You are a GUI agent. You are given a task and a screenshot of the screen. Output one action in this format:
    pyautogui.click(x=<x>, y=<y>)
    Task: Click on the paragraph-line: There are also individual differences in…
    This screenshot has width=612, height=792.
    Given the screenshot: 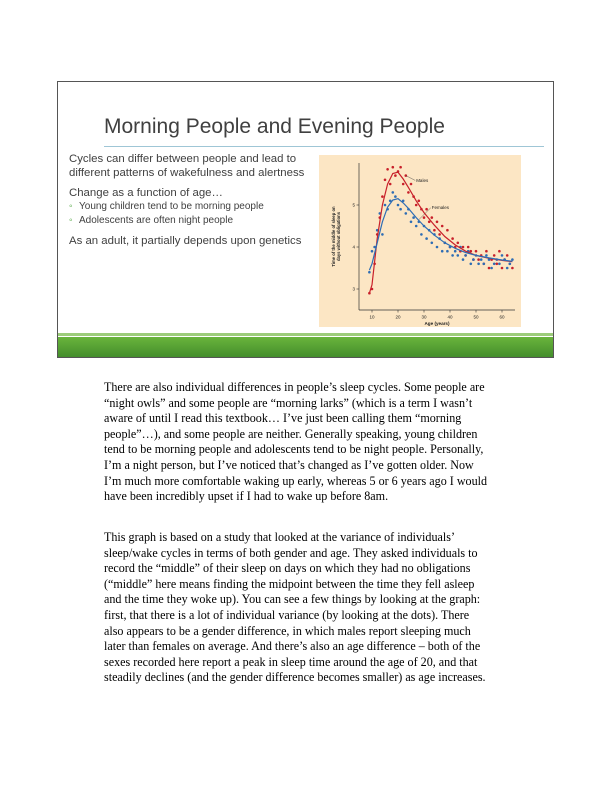 What is the action you would take?
    pyautogui.click(x=294, y=387)
    